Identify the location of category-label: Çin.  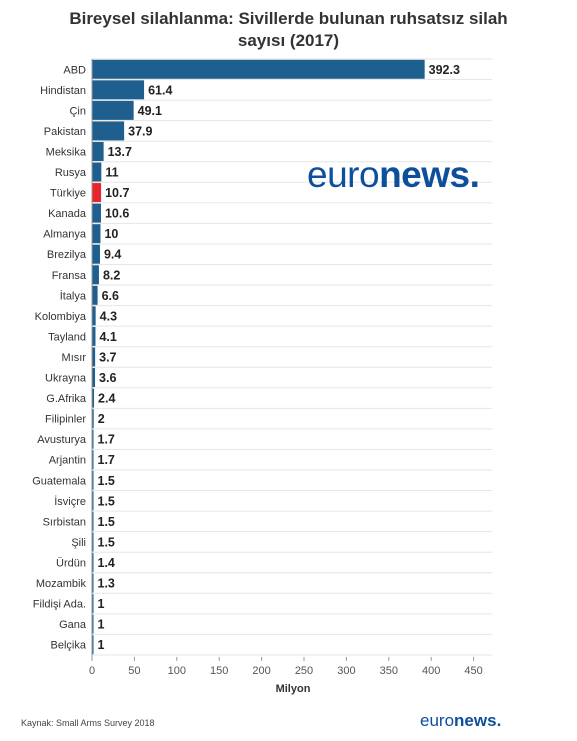
(77, 111).